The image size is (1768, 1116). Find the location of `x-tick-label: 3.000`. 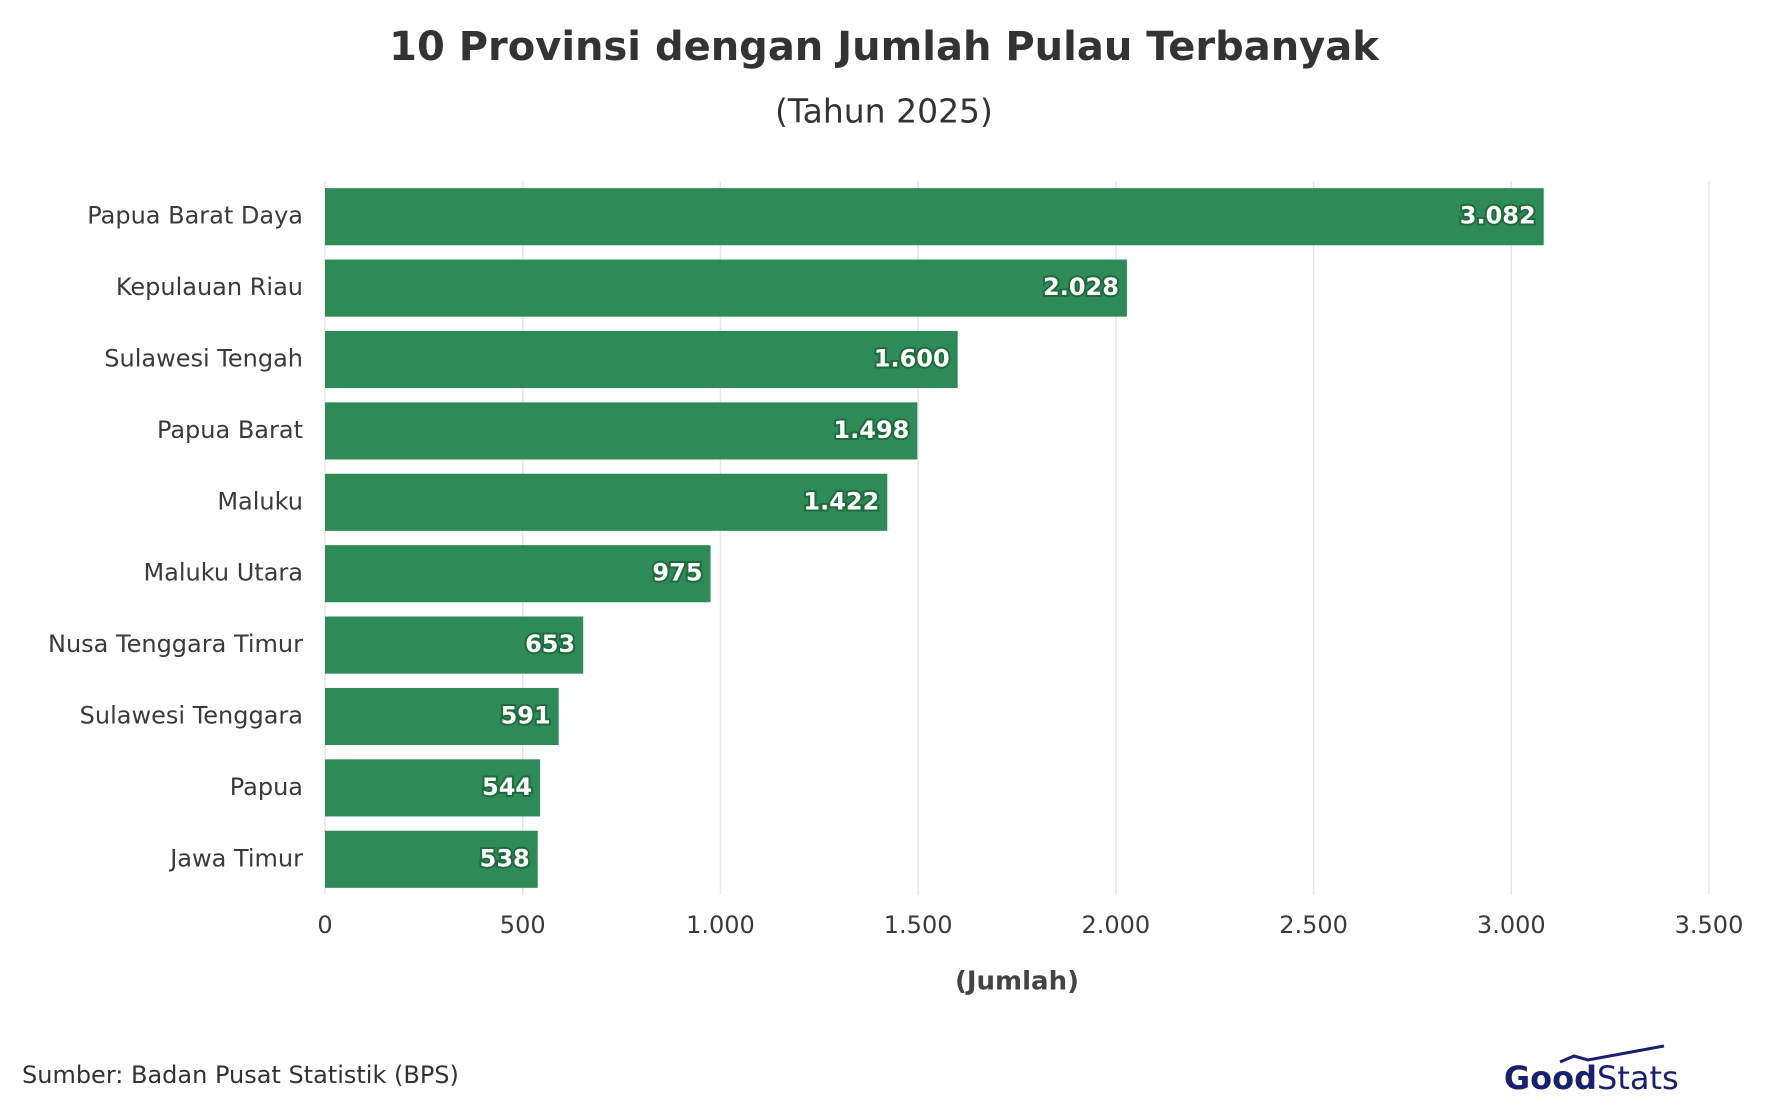

x-tick-label: 3.000 is located at coordinates (1511, 925).